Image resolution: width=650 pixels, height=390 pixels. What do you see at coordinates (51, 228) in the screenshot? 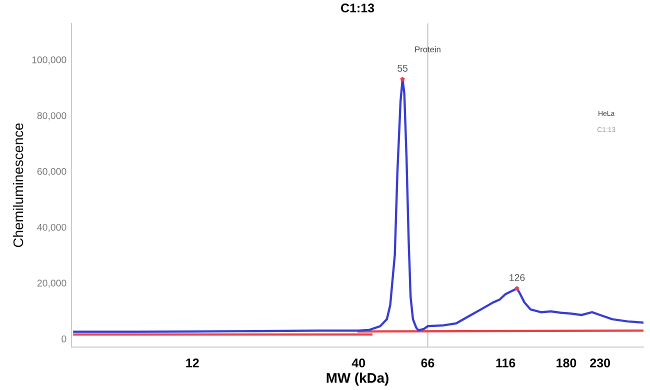
I see `y-tick-label: 40,000` at bounding box center [51, 228].